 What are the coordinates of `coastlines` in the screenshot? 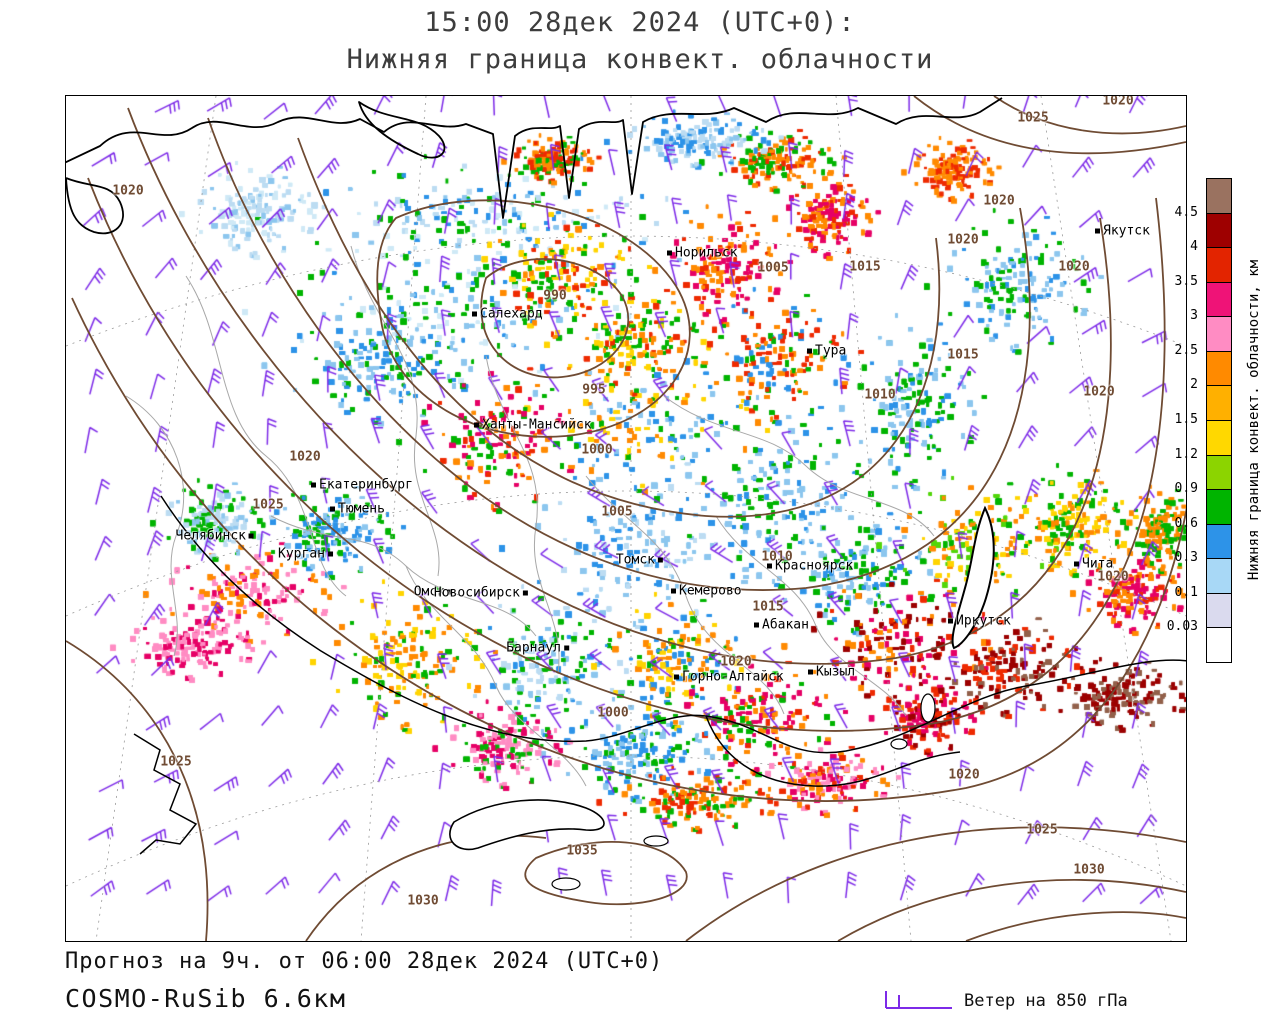 It's located at (534, 166).